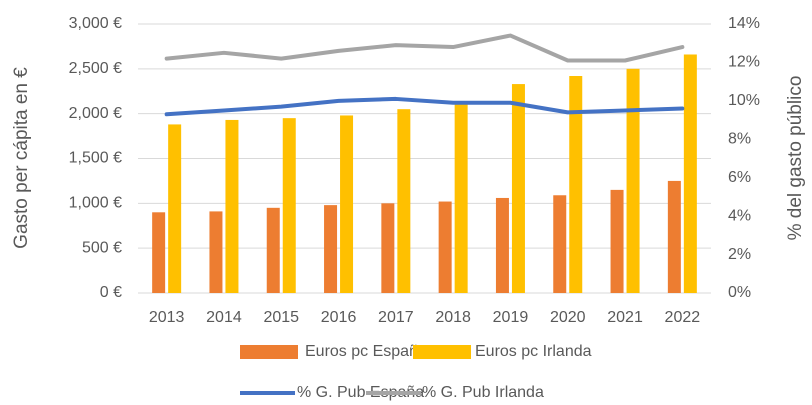 The image size is (812, 405). What do you see at coordinates (744, 62) in the screenshot?
I see `y2-tick-label: 12%` at bounding box center [744, 62].